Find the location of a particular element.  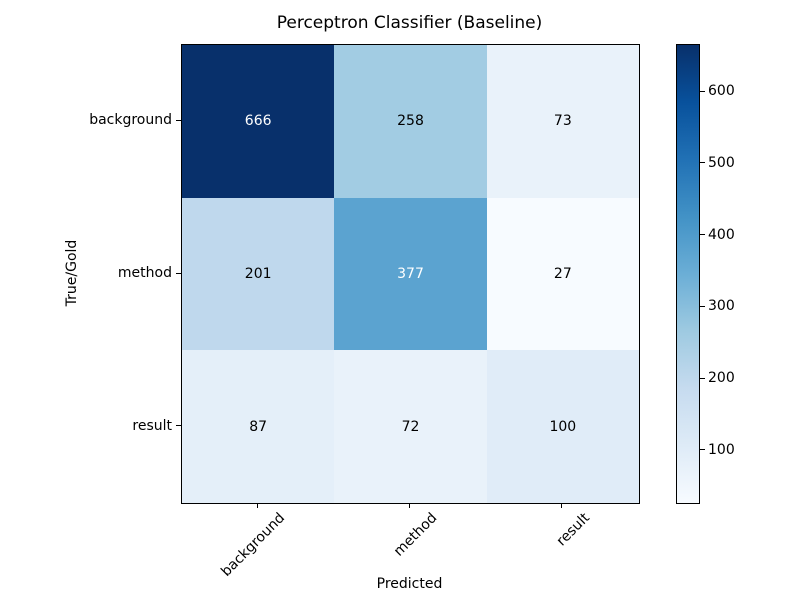

cell-value: 377 is located at coordinates (410, 273).